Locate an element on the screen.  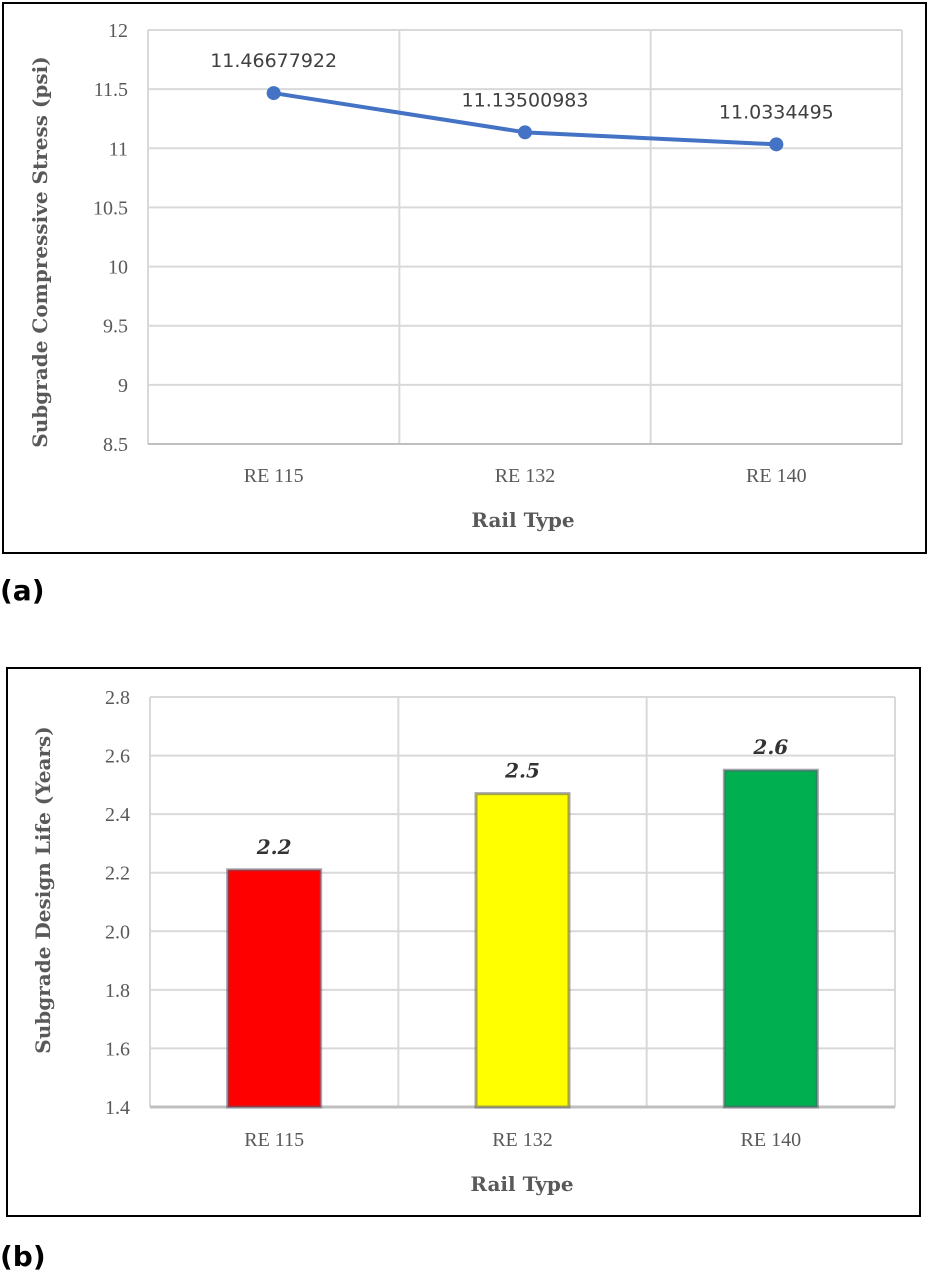
chart-a-ytick: 9.5 is located at coordinates (115, 327).